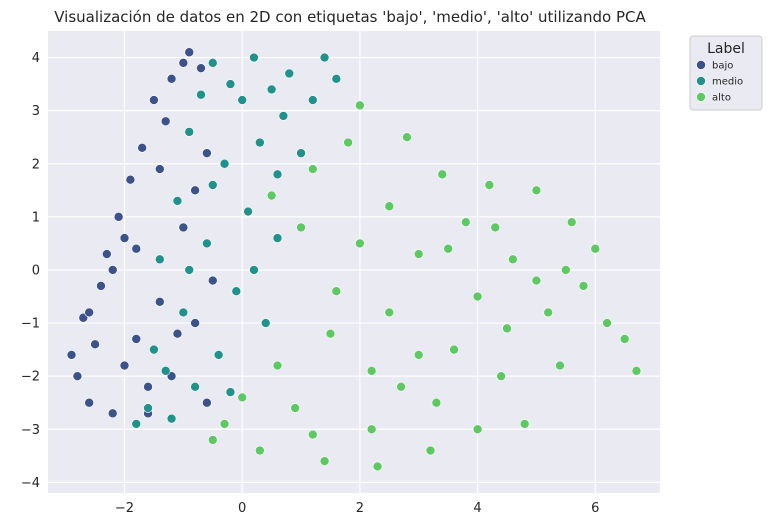 The height and width of the screenshot is (529, 777). Describe the element at coordinates (701, 65) in the screenshot. I see `legend-marker-bajo` at that location.